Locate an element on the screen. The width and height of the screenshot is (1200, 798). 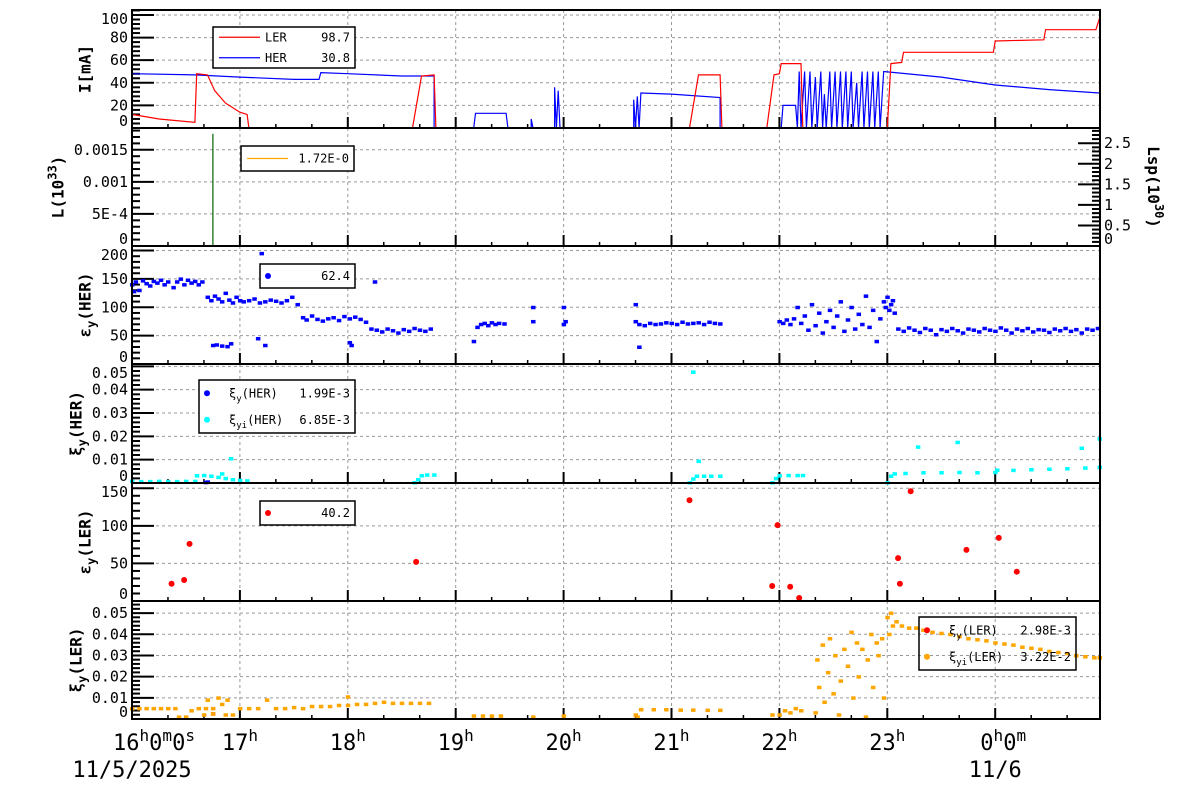
legend-entry-name: ξyi(LER) is located at coordinates (976, 659).